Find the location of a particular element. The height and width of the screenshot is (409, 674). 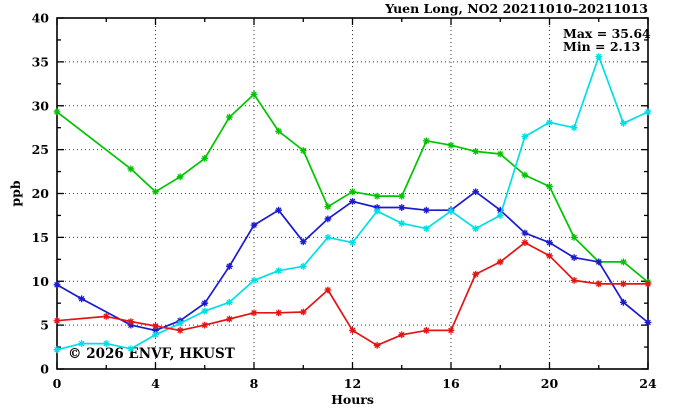

y-tick-label: 20 is located at coordinates (41, 193).